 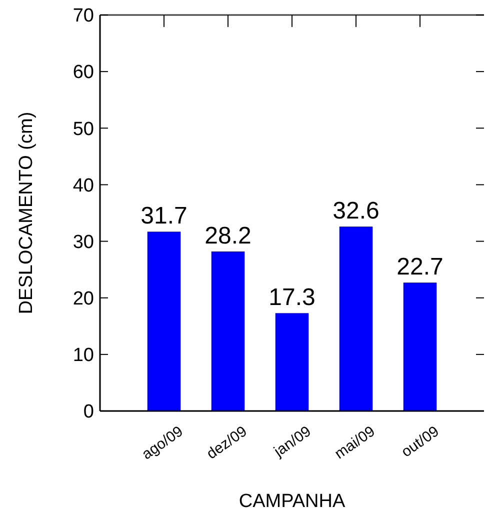 I want to click on y-tick-label: 10, so click(x=83, y=355).